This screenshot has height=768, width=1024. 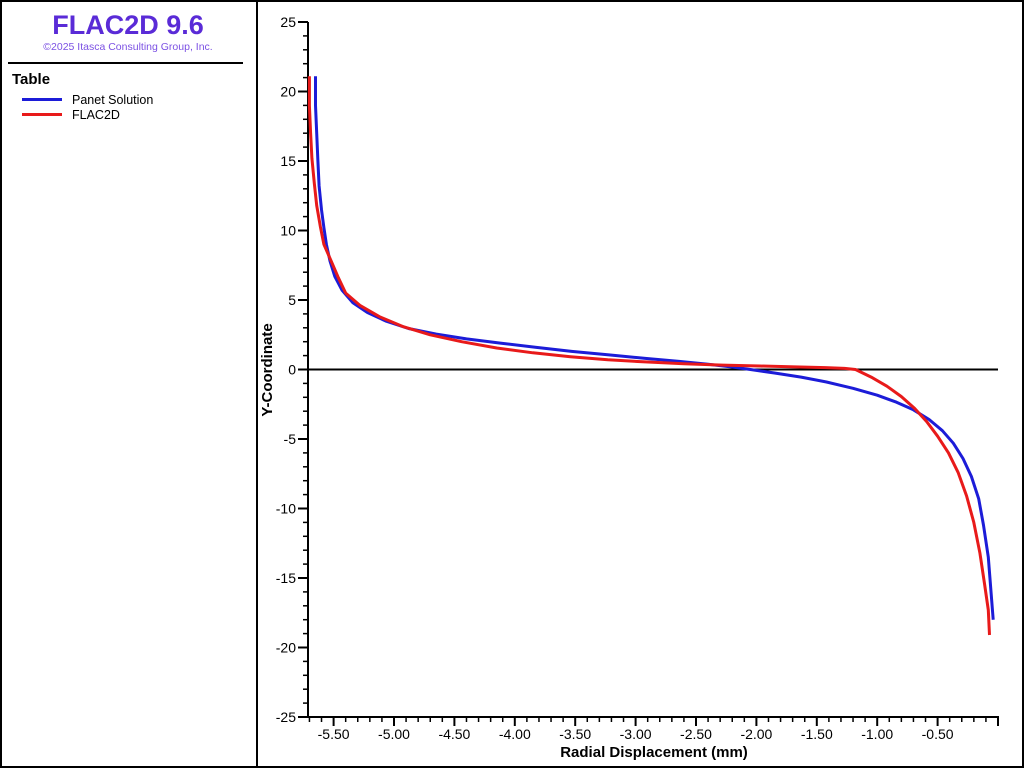 I want to click on x-tick-label: -5.00, so click(x=394, y=734).